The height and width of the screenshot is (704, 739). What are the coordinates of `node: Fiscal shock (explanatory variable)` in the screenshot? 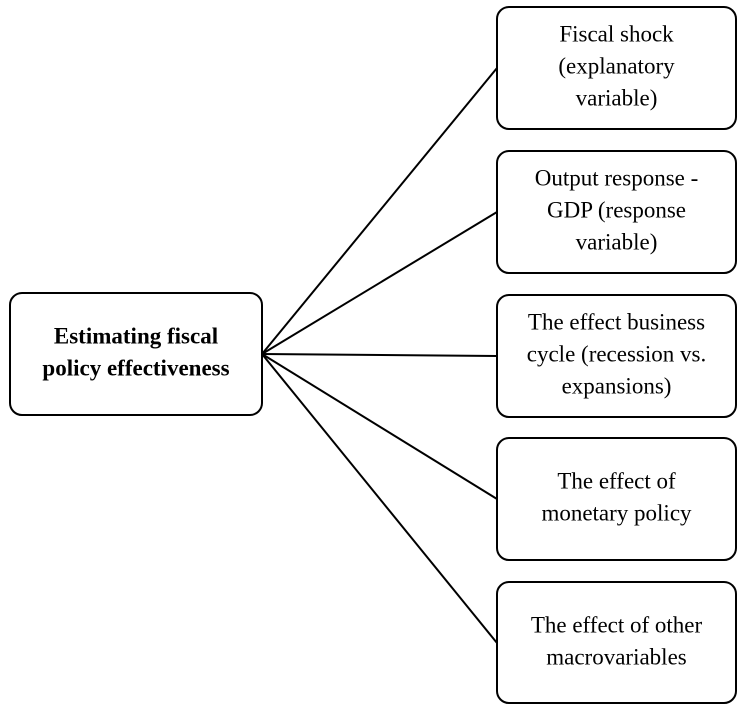 It's located at (616, 68).